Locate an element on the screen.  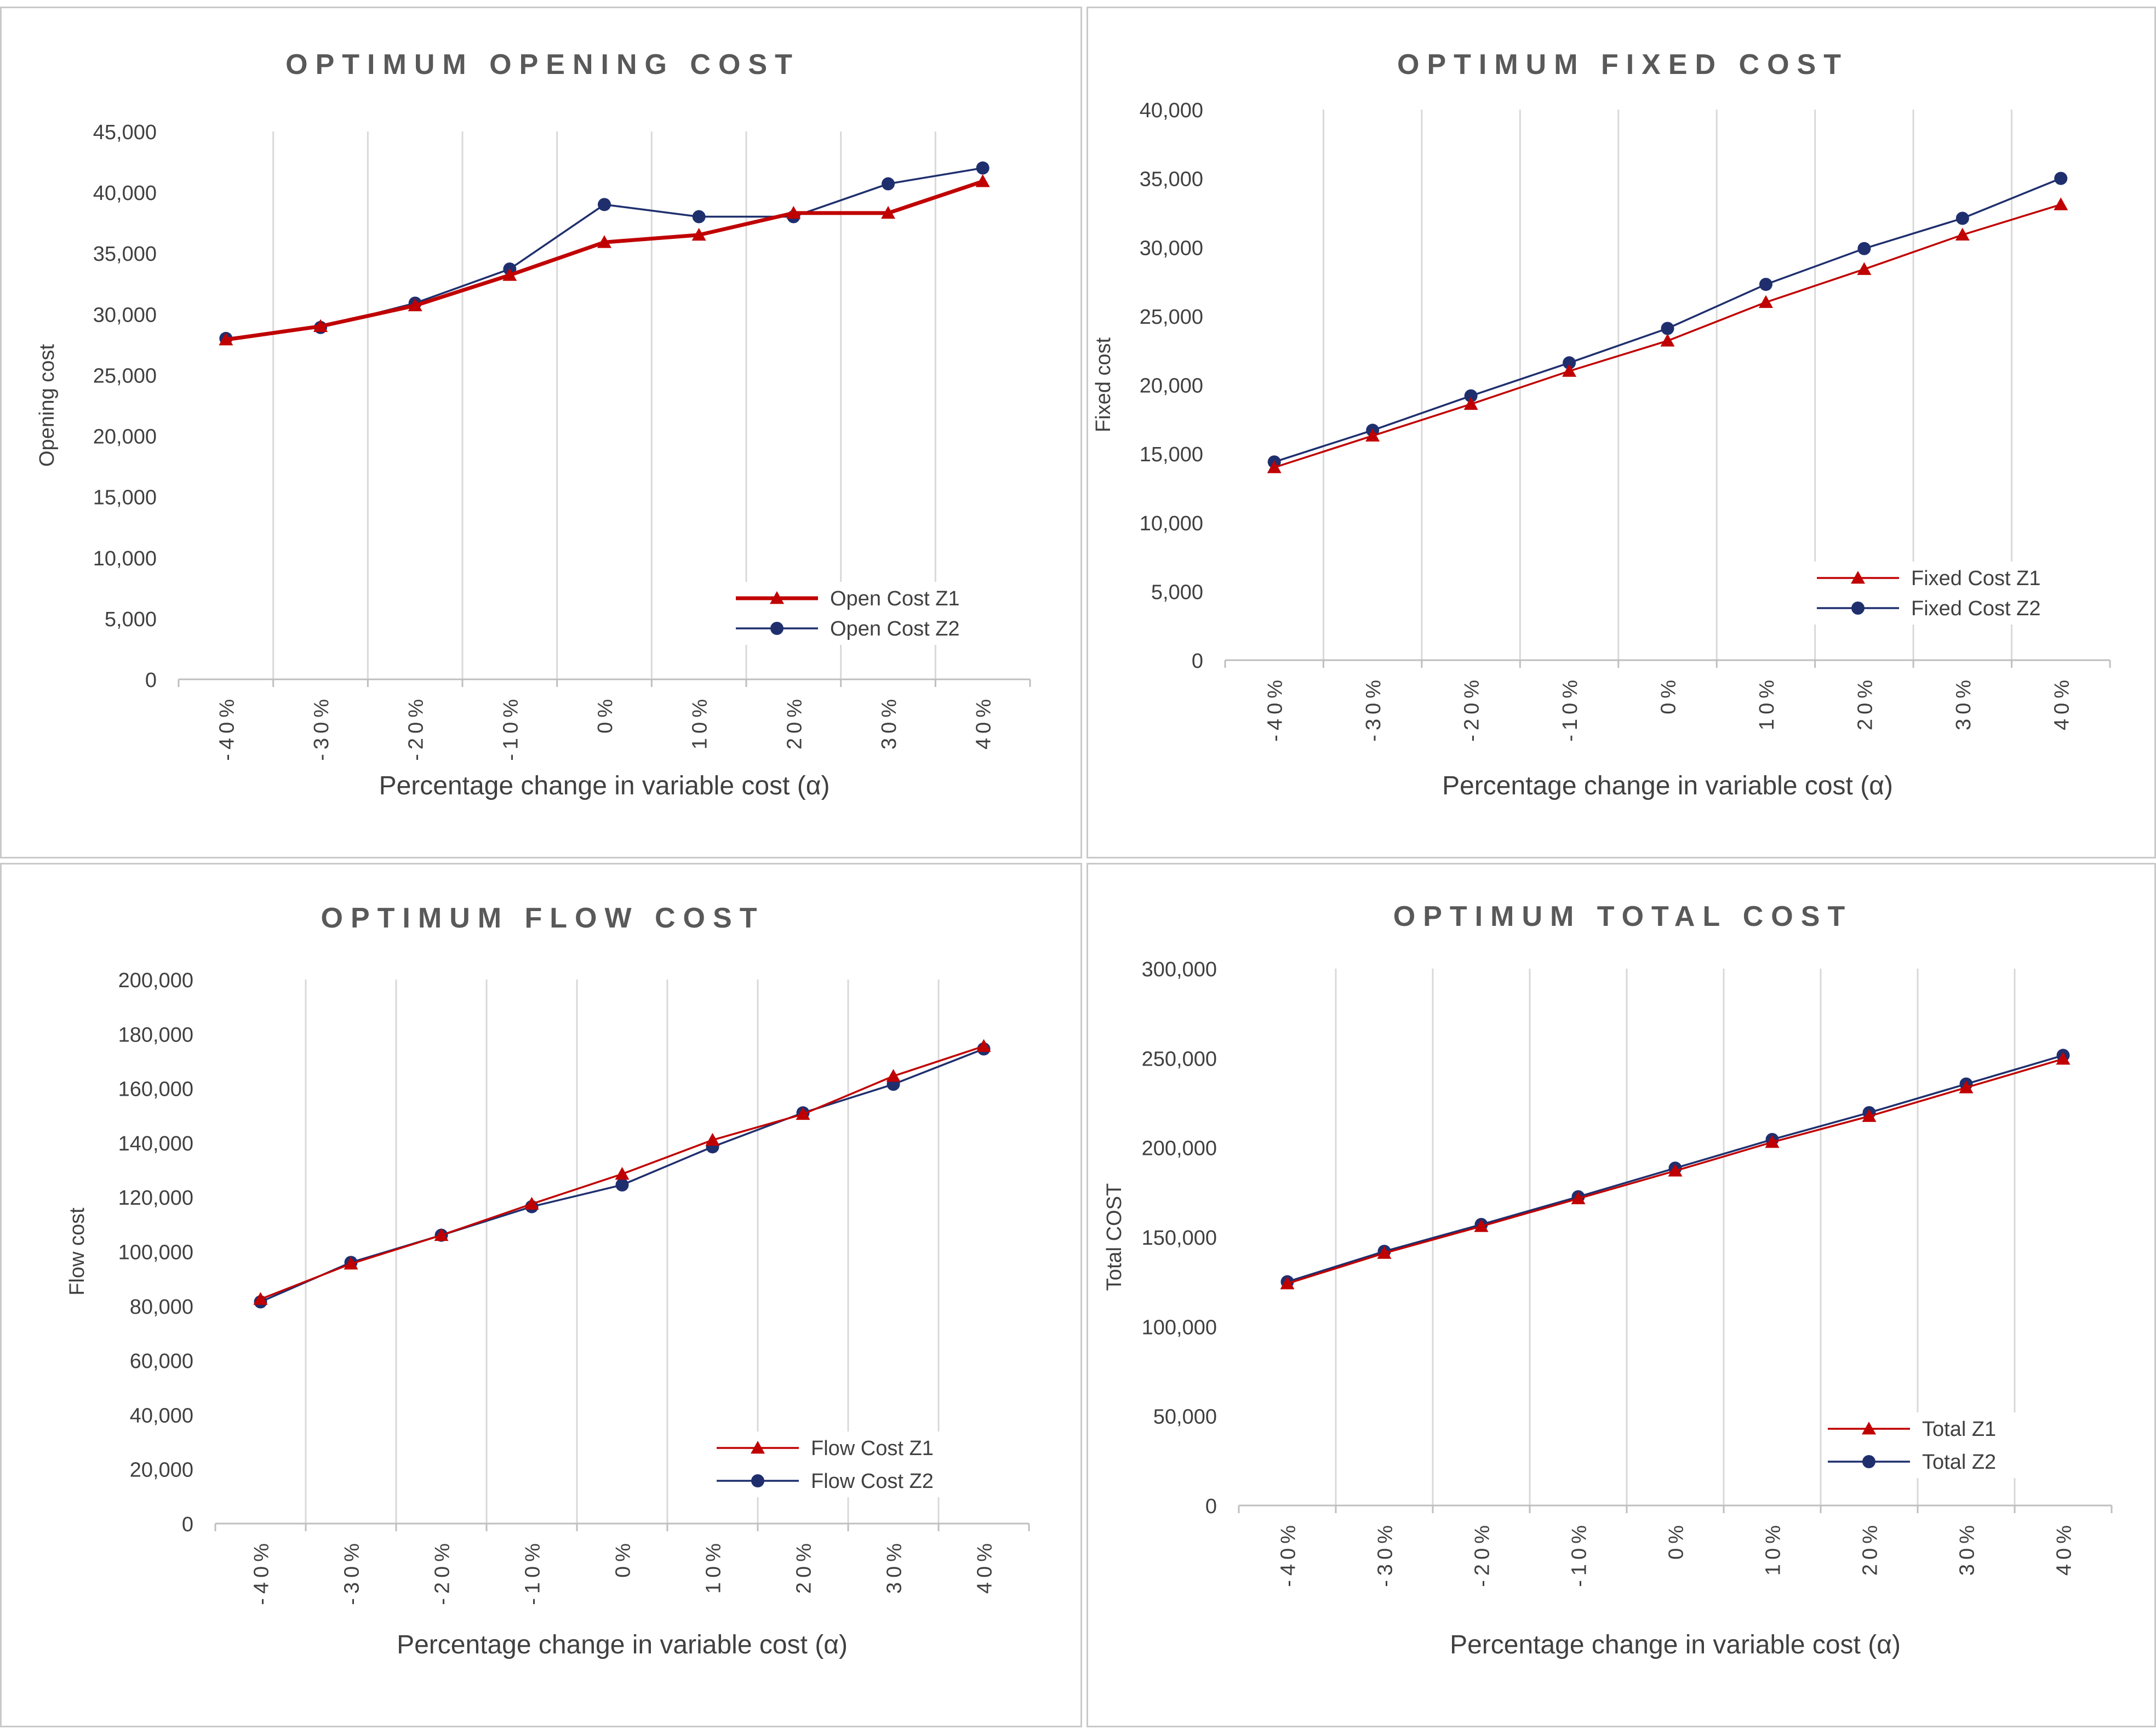
flow-y-tick-label: 180,000 is located at coordinates (155, 1034).